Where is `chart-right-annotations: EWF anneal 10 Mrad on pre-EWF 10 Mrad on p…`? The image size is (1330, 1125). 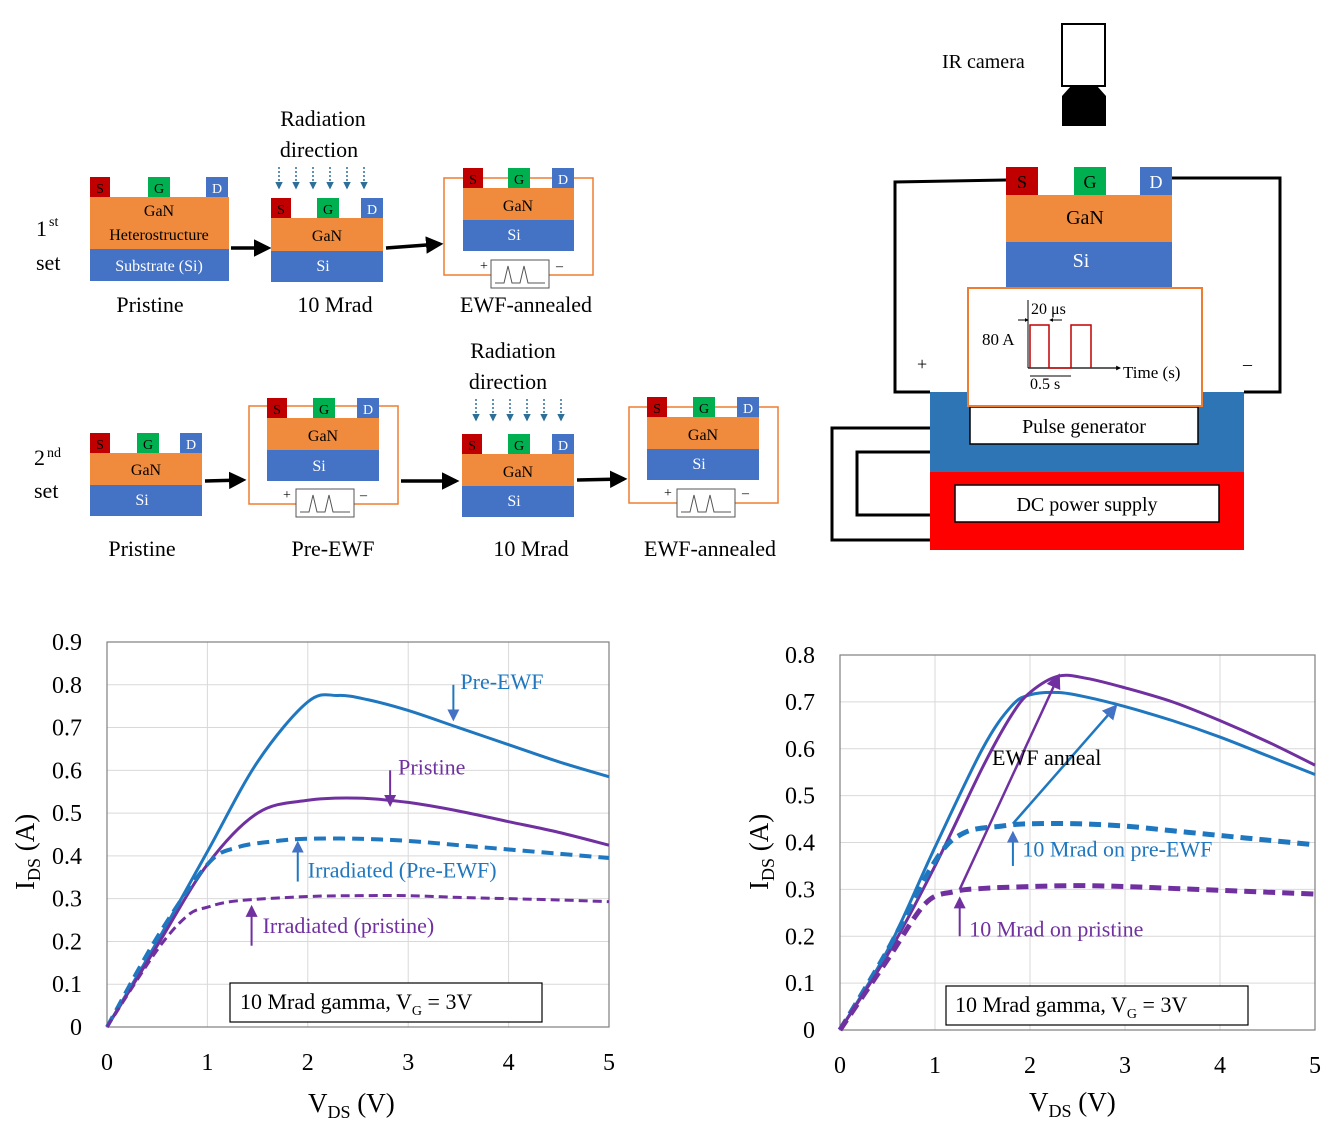 chart-right-annotations: EWF anneal 10 Mrad on pre-EWF 10 Mrad on p… is located at coordinates (1082, 807).